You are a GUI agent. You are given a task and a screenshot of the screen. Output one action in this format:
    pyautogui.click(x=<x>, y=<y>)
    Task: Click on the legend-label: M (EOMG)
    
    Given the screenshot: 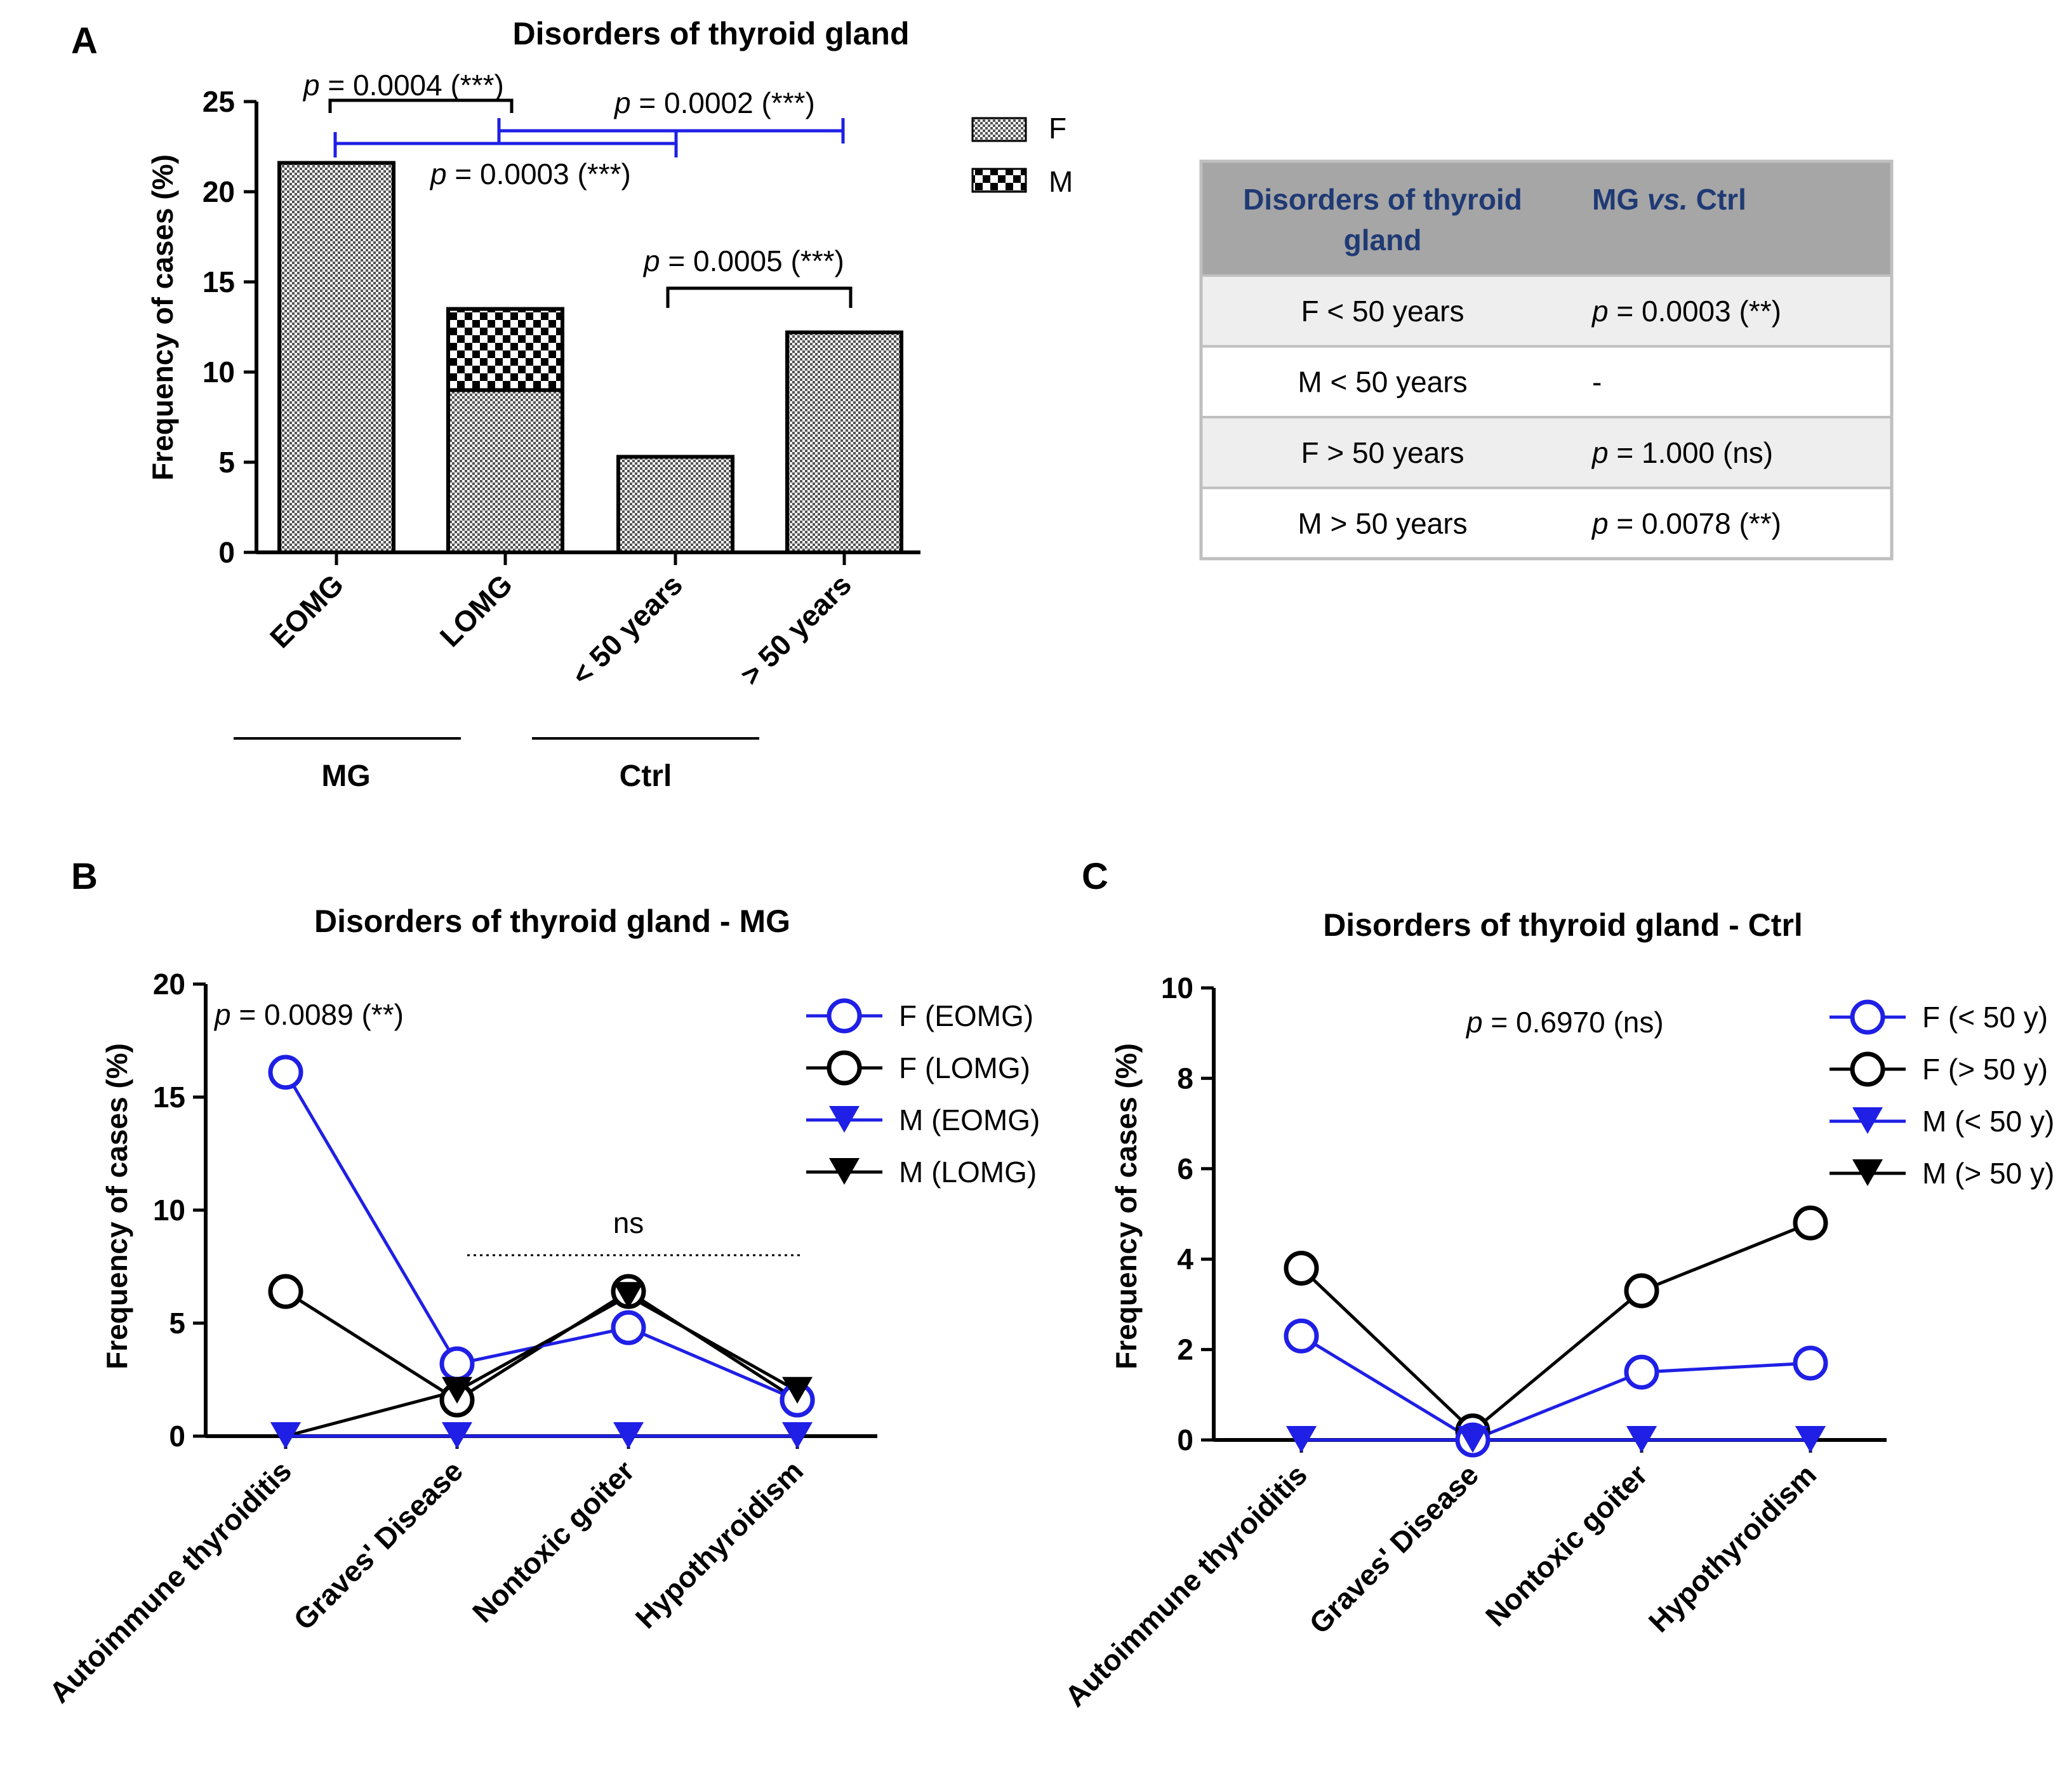 What is the action you would take?
    pyautogui.click(x=969, y=1119)
    